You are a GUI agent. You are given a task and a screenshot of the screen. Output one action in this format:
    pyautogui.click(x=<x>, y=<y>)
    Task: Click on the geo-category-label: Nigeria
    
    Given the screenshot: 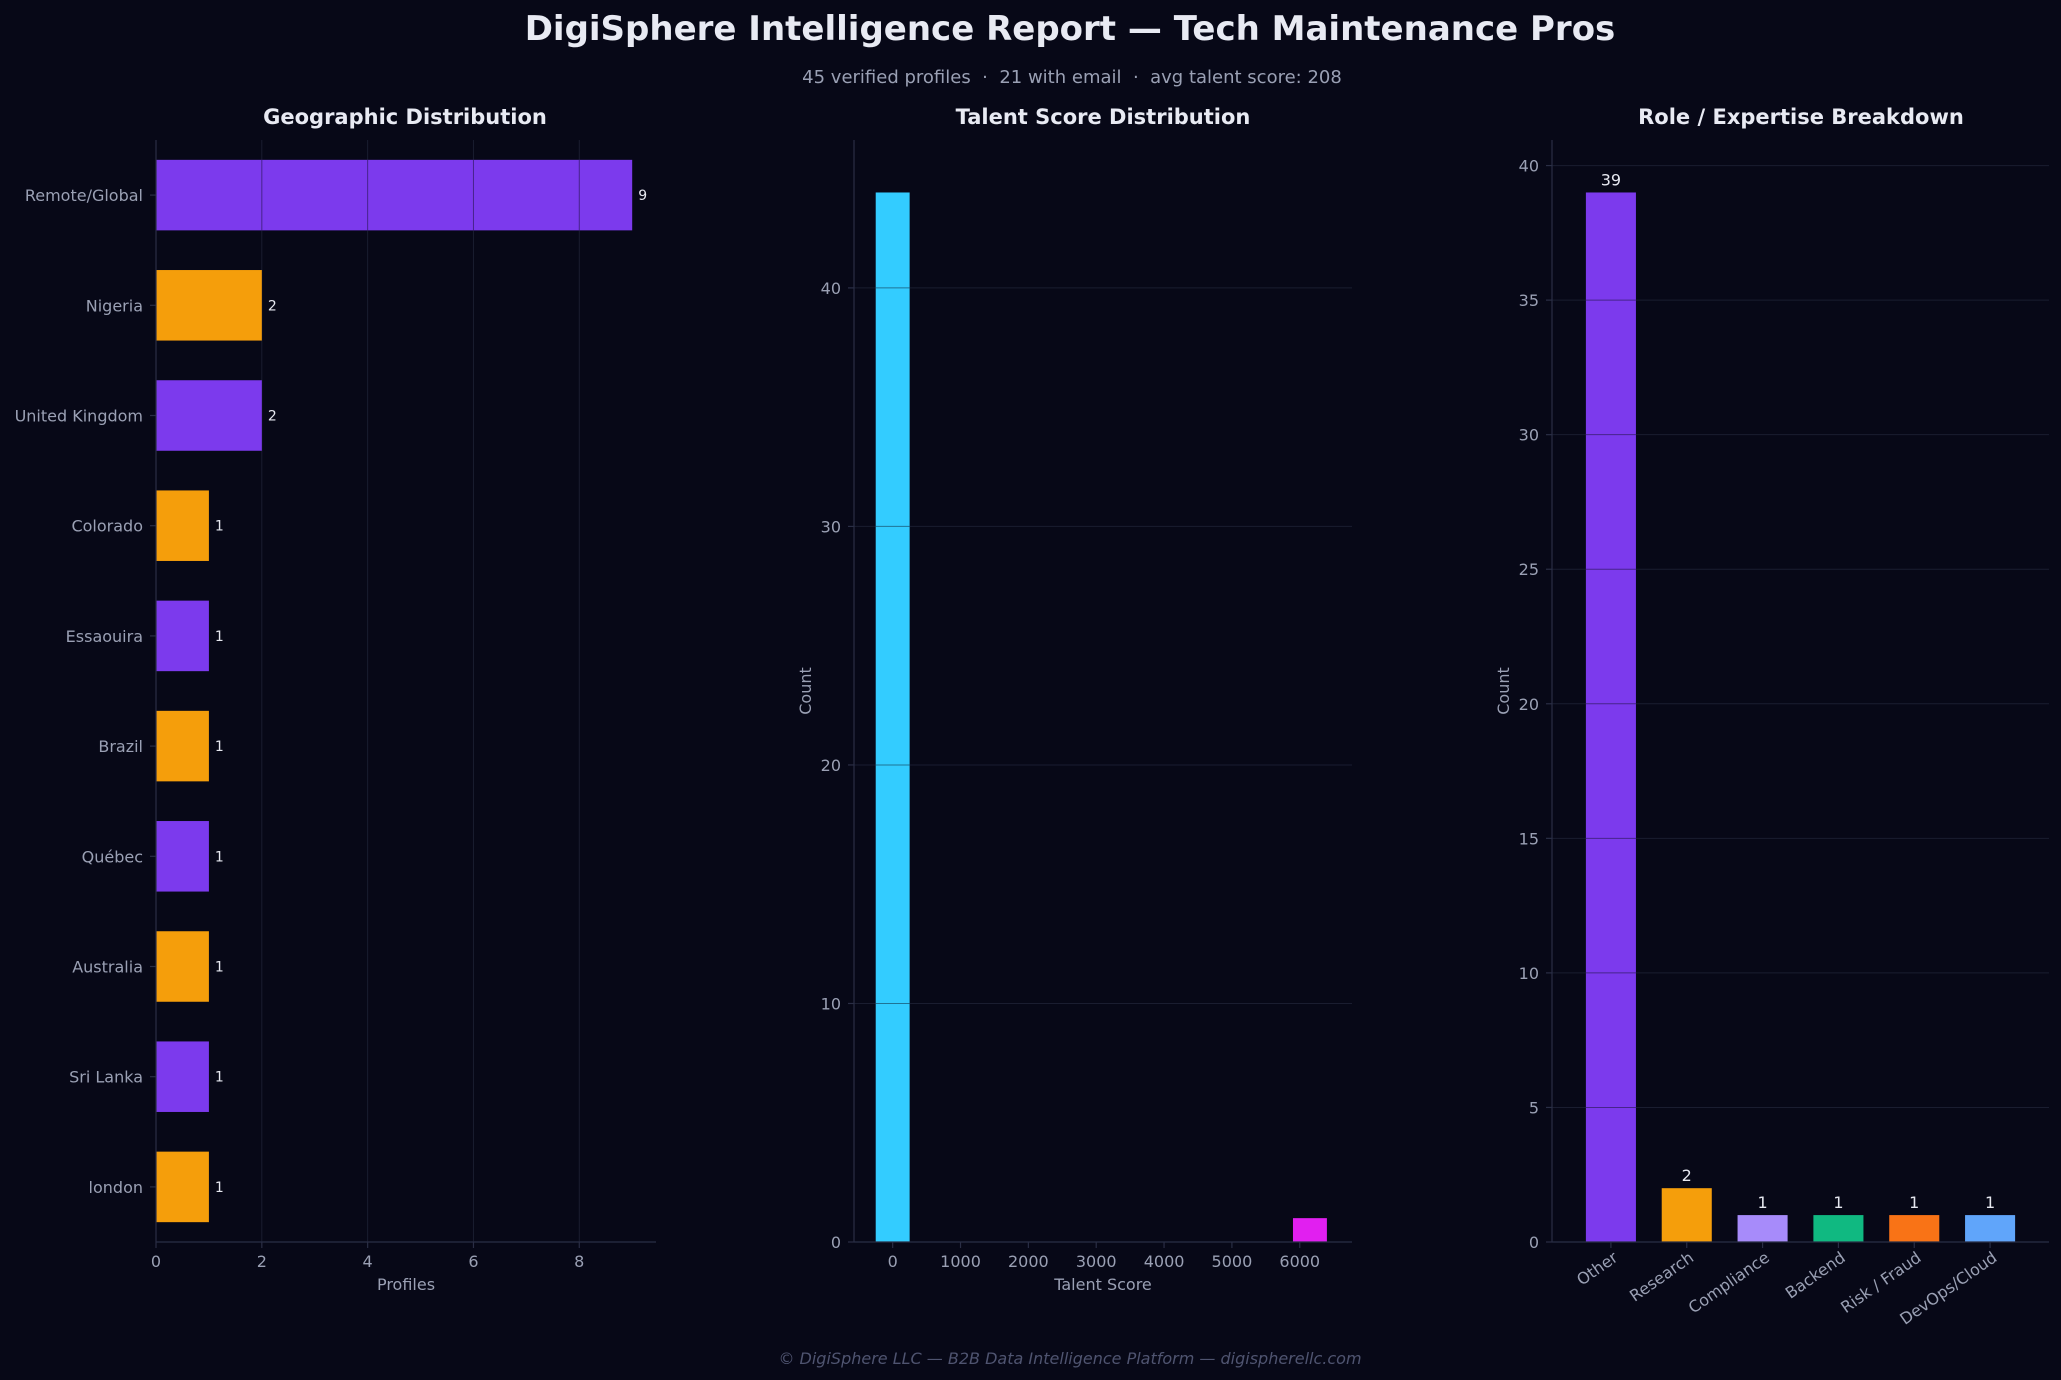 What is the action you would take?
    pyautogui.click(x=114, y=305)
    